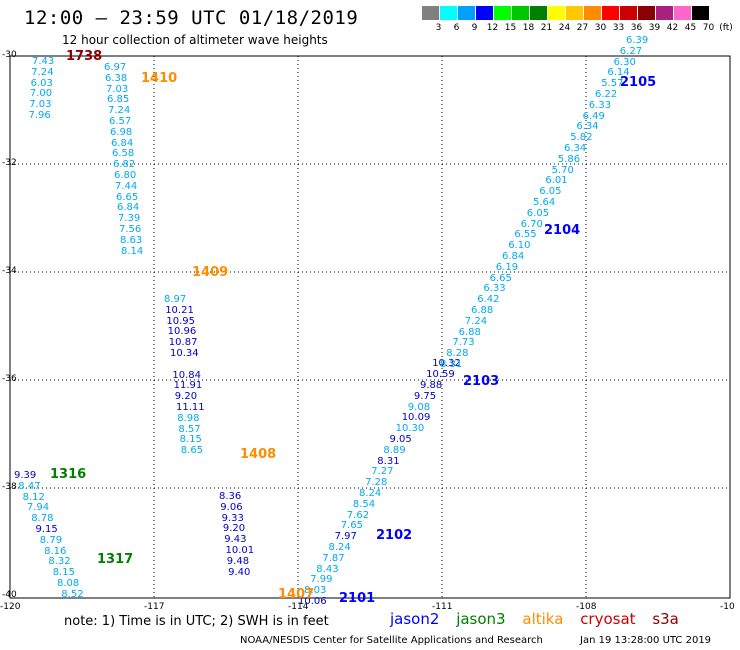 This screenshot has width=740, height=650. I want to click on swh-value: 7.97, so click(345, 537).